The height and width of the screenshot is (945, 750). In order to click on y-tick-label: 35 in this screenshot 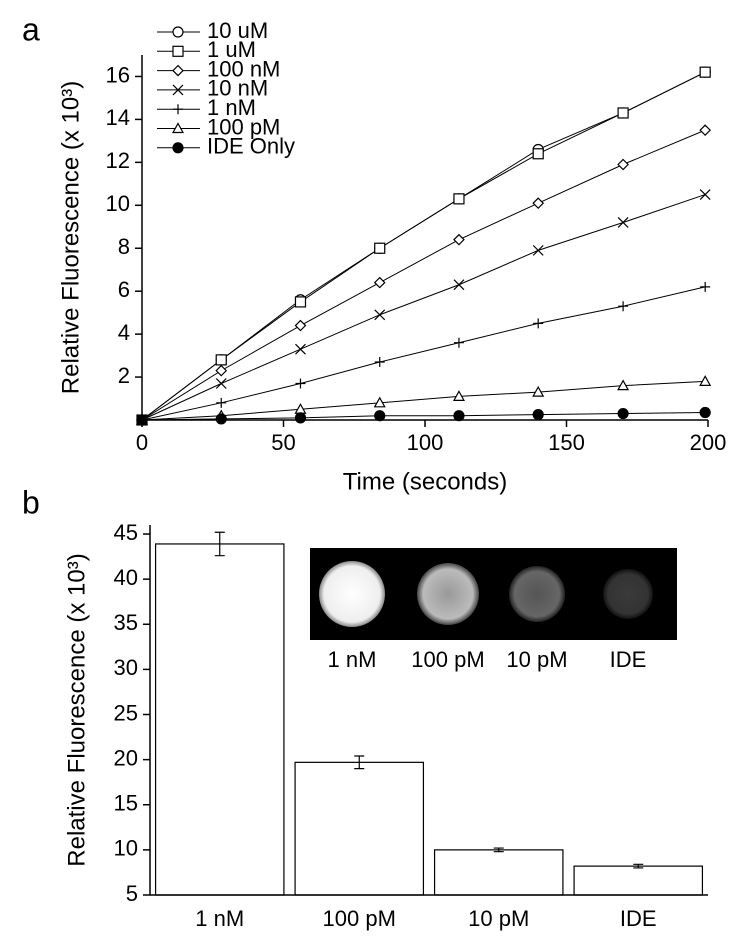, I will do `click(126, 622)`.